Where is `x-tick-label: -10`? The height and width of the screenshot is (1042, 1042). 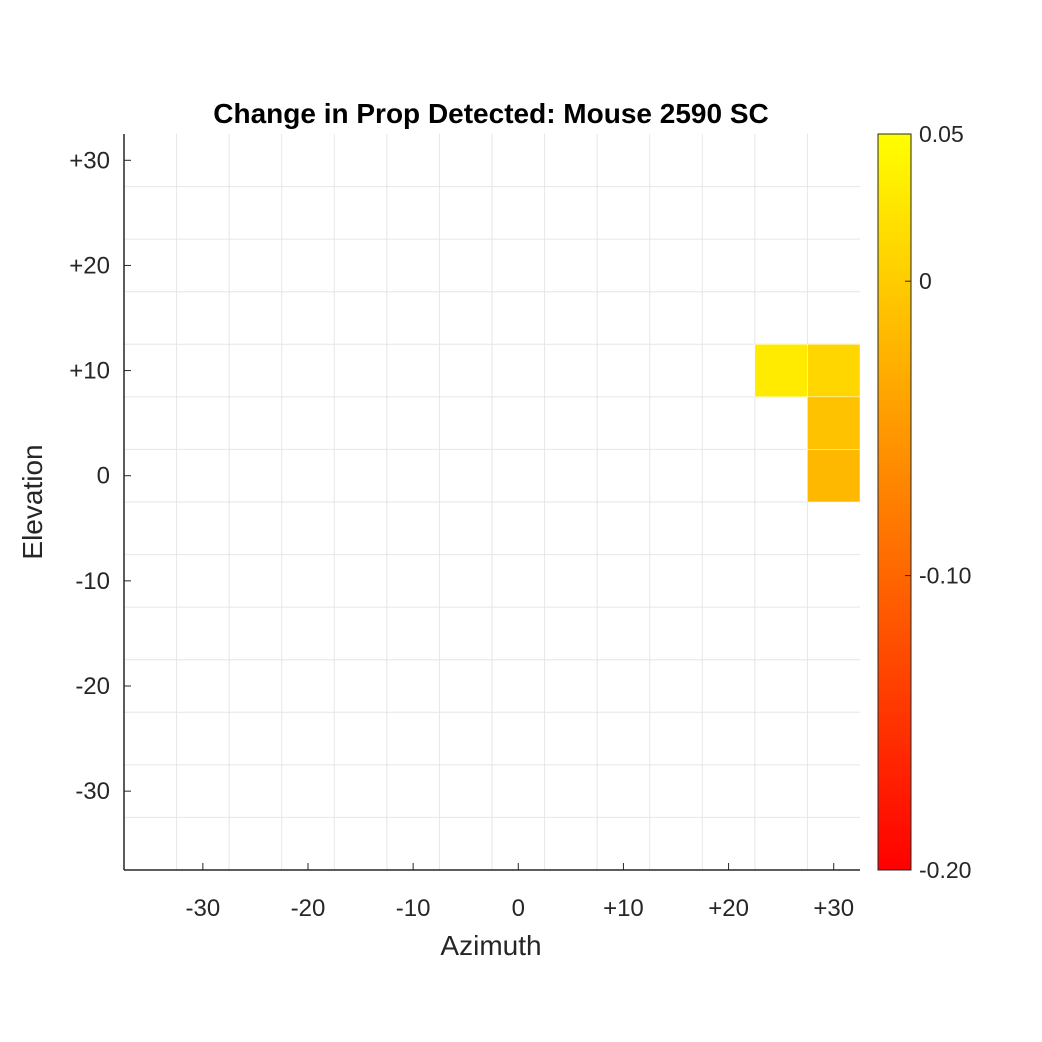 x-tick-label: -10 is located at coordinates (413, 908).